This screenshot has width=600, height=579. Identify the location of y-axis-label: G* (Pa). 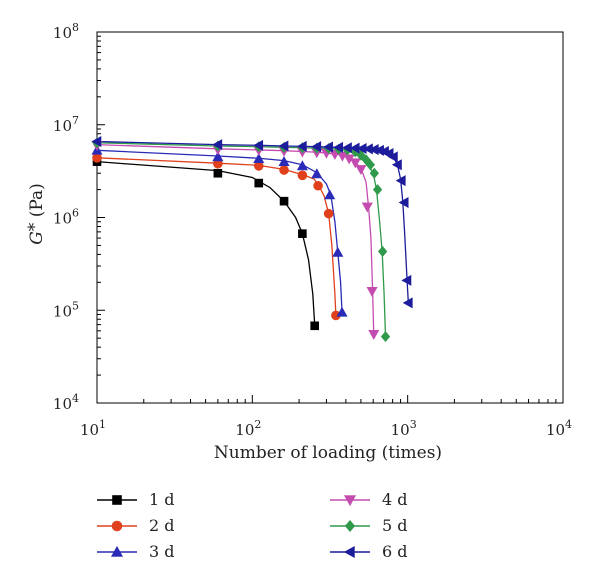
(36, 214).